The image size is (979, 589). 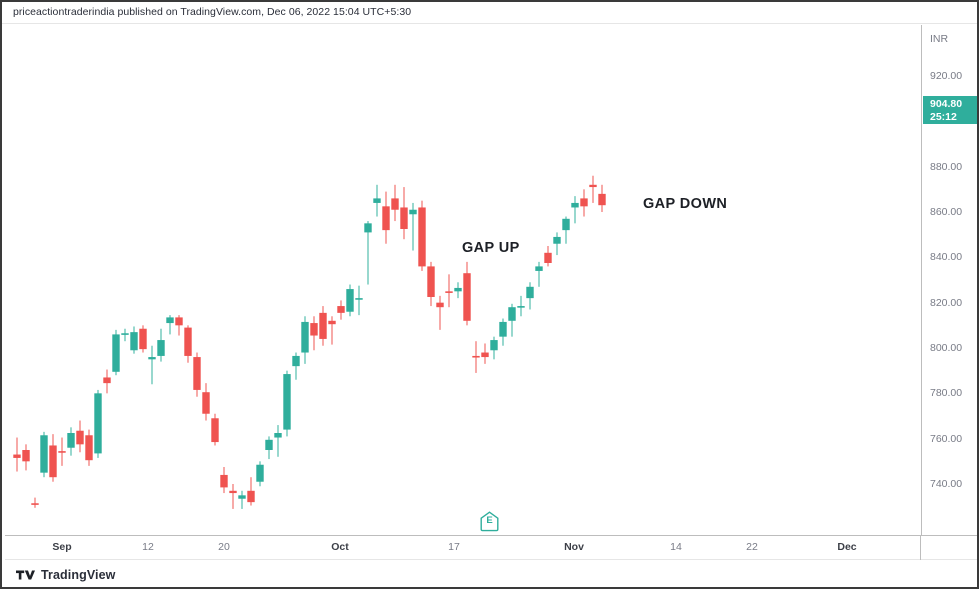 What do you see at coordinates (62, 547) in the screenshot?
I see `time-tick-label: Sep` at bounding box center [62, 547].